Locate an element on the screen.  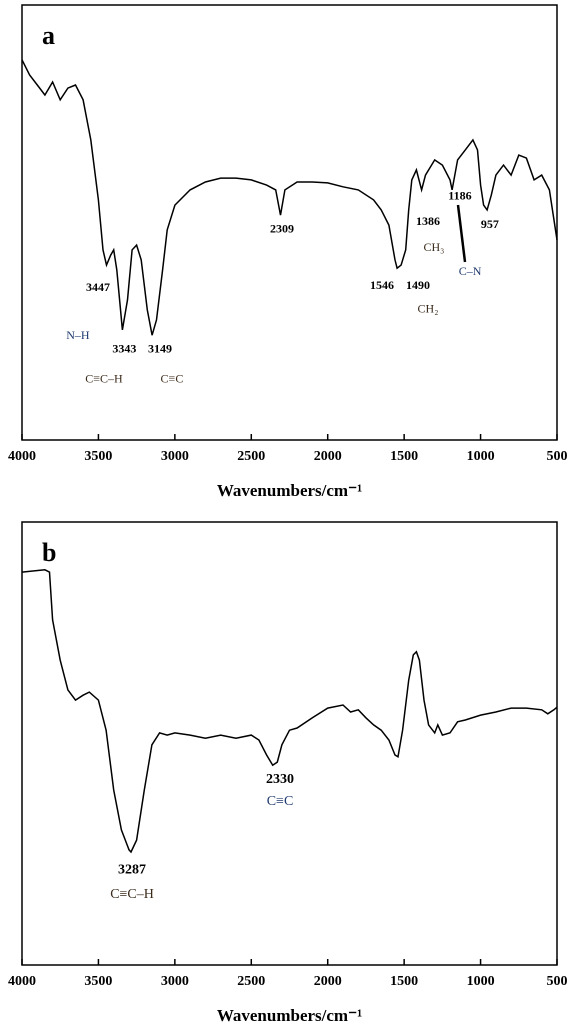
annotation: 1490 is located at coordinates (418, 285).